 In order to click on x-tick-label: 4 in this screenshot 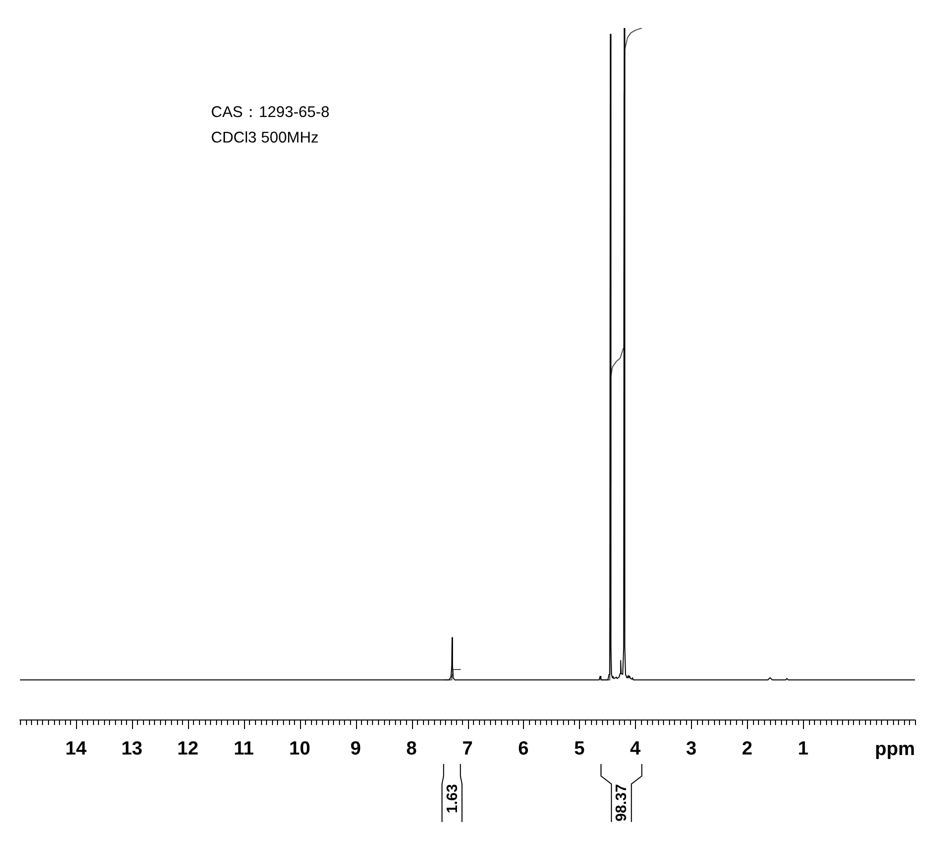, I will do `click(636, 749)`.